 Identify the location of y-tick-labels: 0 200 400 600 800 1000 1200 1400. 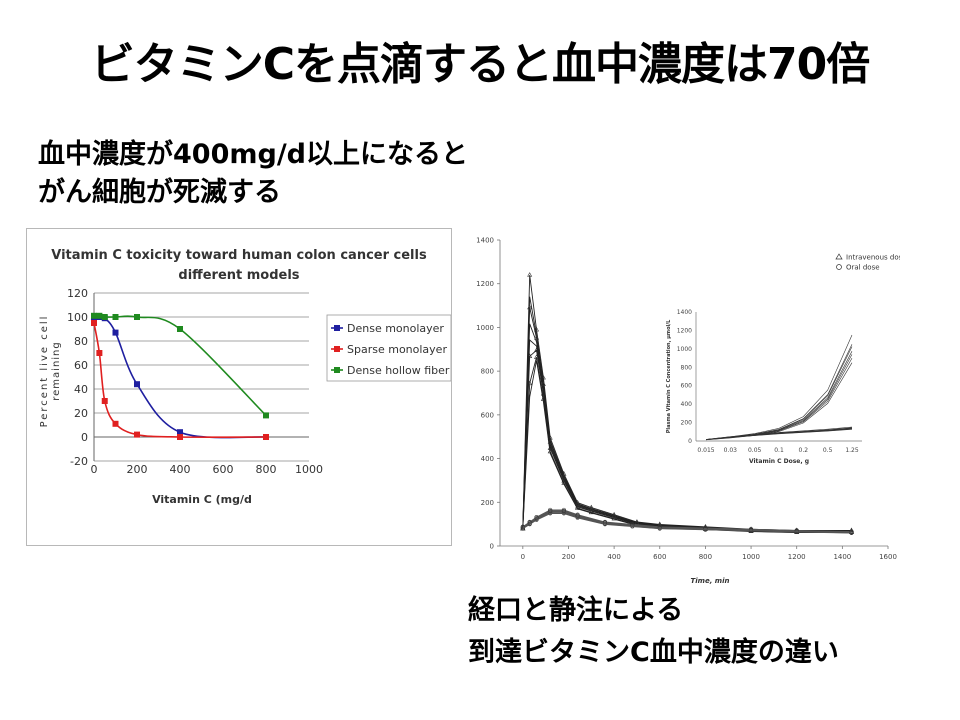
(485, 394).